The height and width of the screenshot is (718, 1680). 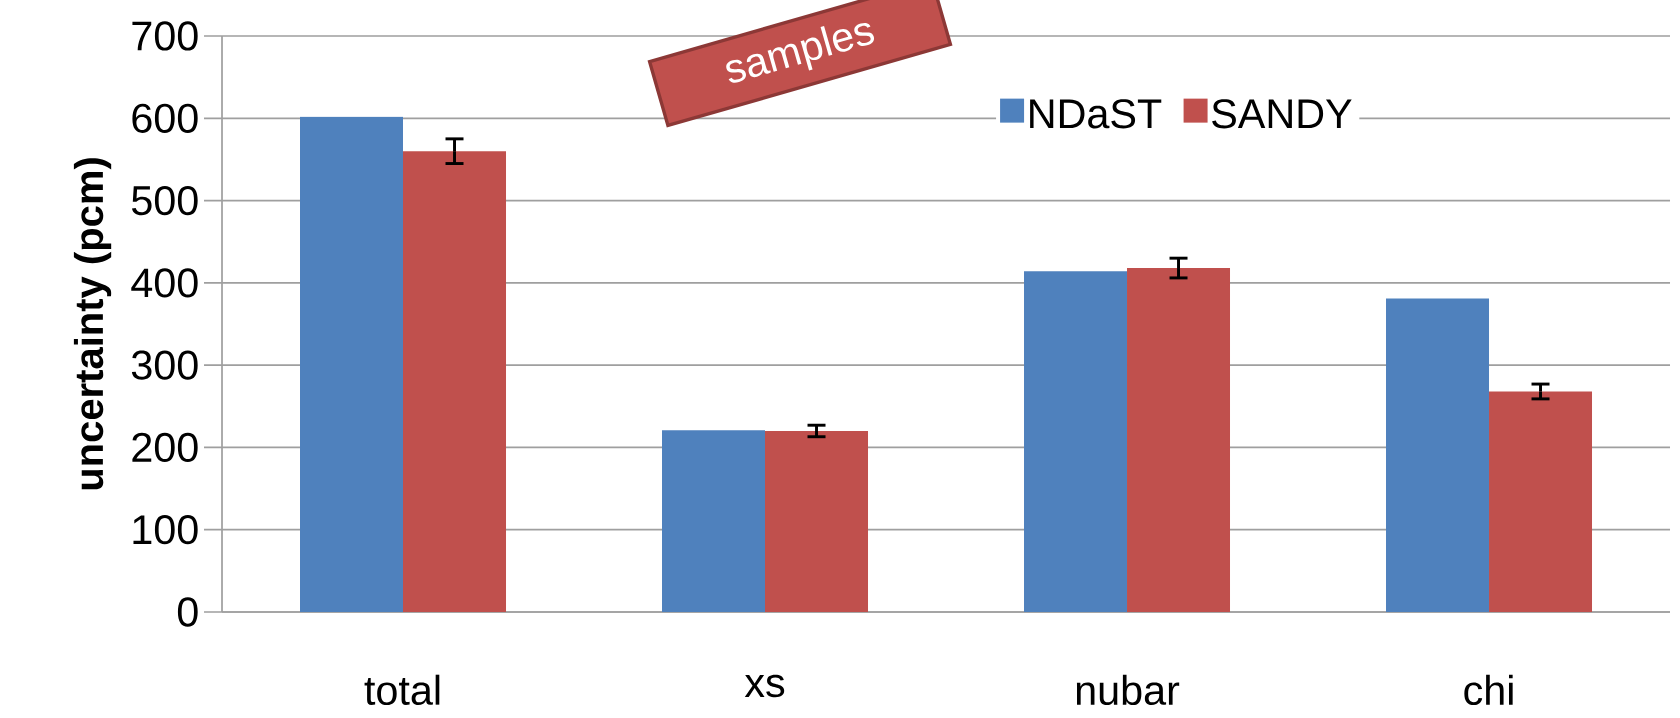 I want to click on y-tick-label: 0, so click(x=187, y=612).